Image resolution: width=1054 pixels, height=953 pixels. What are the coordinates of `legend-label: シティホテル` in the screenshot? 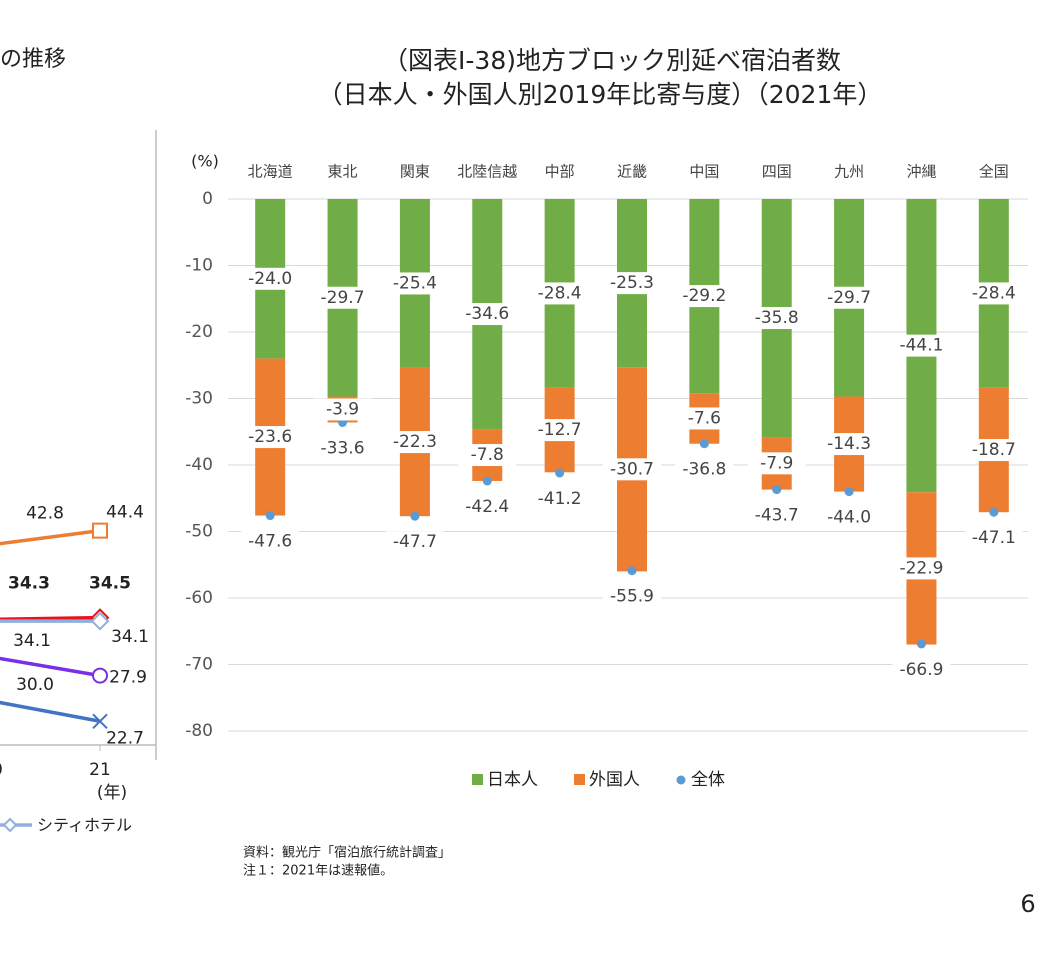 It's located at (84, 825).